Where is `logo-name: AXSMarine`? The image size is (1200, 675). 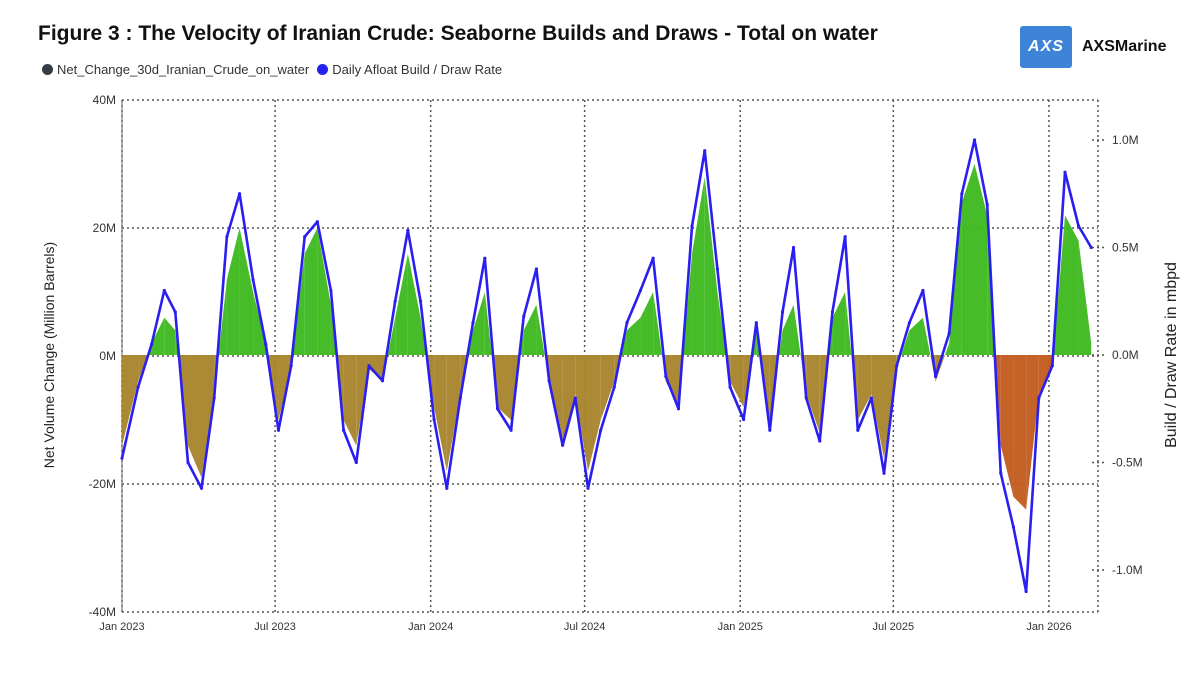 logo-name: AXSMarine is located at coordinates (1124, 46).